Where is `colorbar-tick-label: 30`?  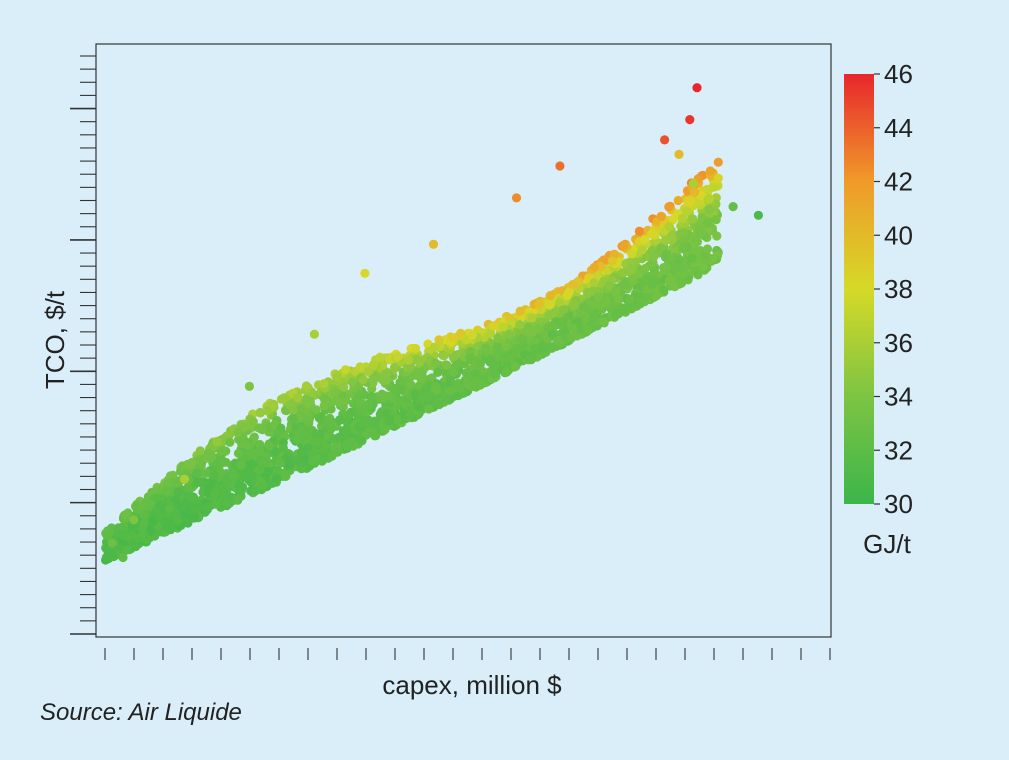
colorbar-tick-label: 30 is located at coordinates (898, 504).